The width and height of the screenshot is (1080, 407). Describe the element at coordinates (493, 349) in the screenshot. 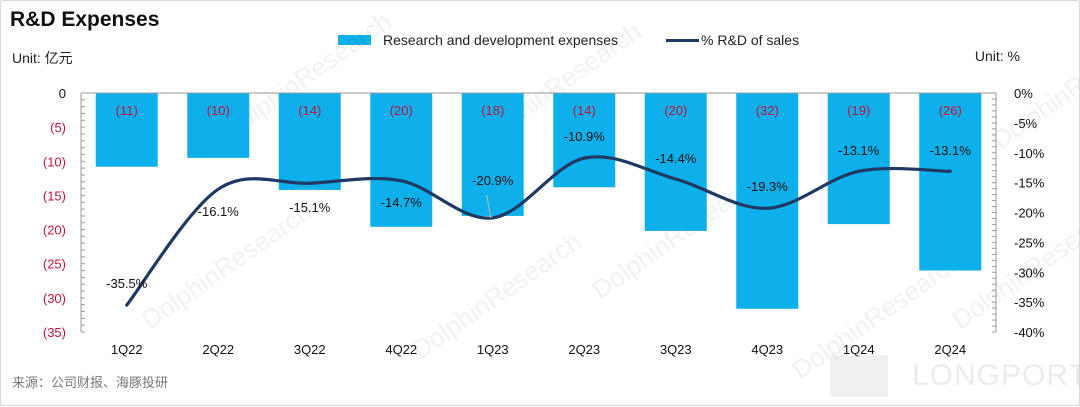

I see `x-axis-tick-label: 1Q23` at that location.